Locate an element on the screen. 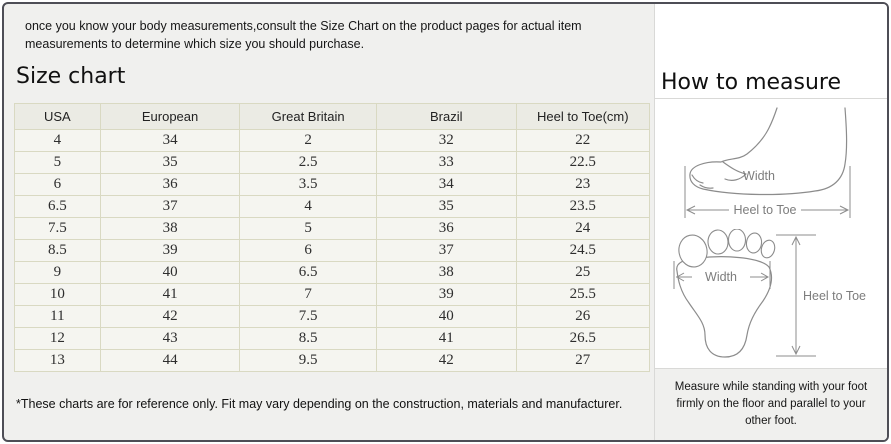  how-to-measure-header: How to measure is located at coordinates (771, 51).